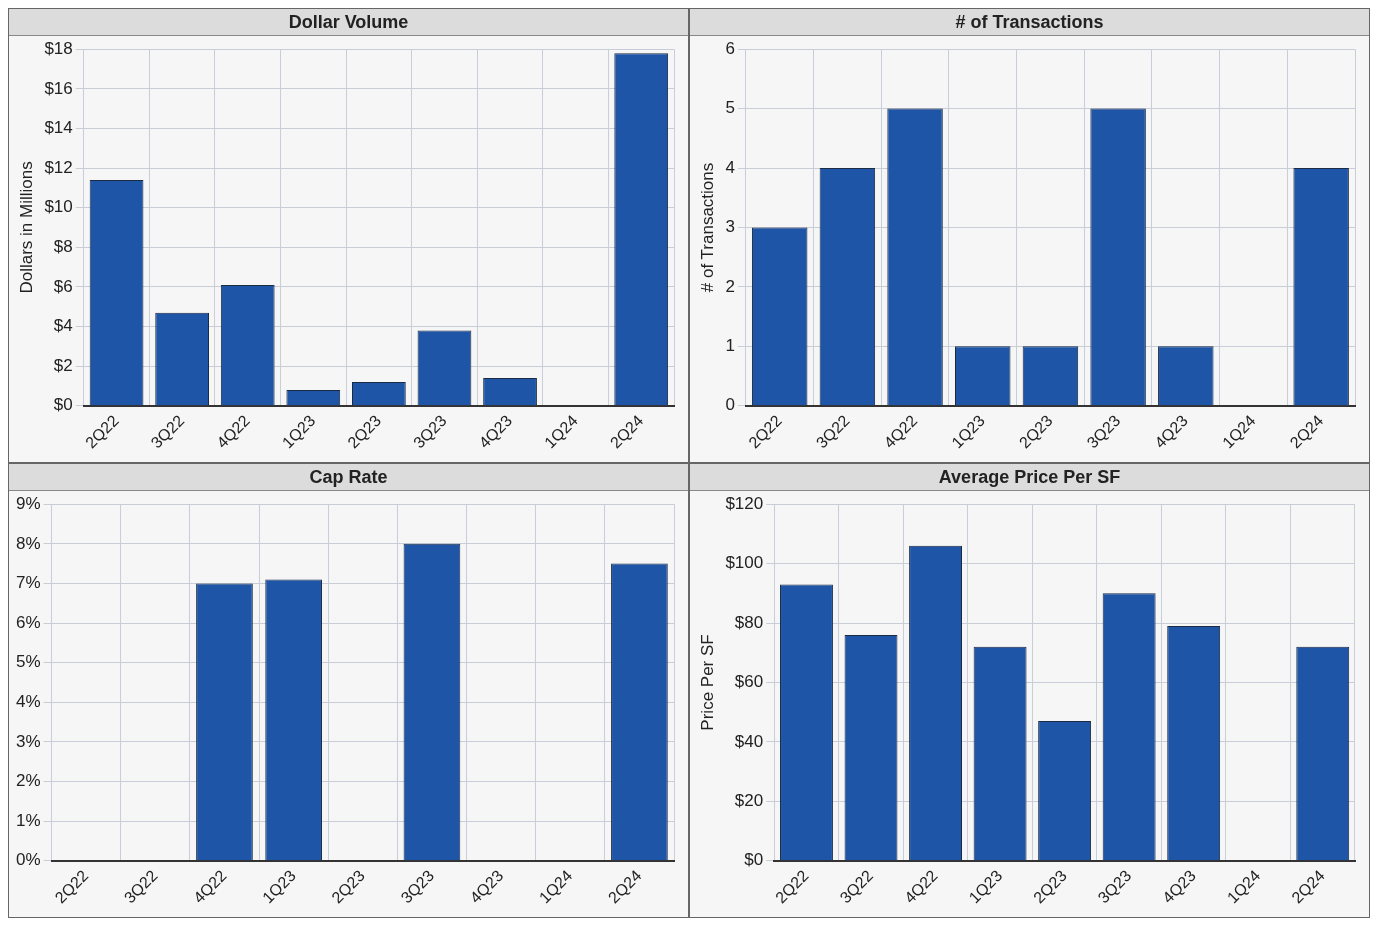 The width and height of the screenshot is (1378, 926). I want to click on y-tick-label: $60, so click(749, 682).